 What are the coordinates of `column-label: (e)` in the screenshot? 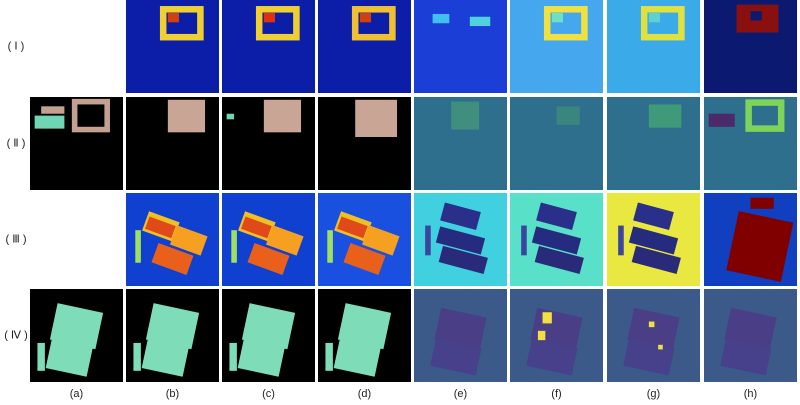 It's located at (460, 394).